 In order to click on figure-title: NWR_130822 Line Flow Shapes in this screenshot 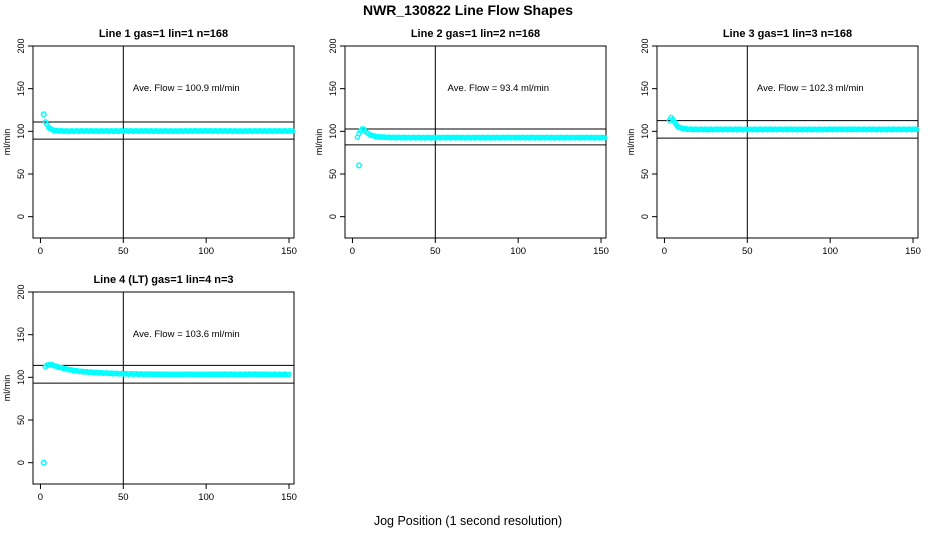, I will do `click(468, 10)`.